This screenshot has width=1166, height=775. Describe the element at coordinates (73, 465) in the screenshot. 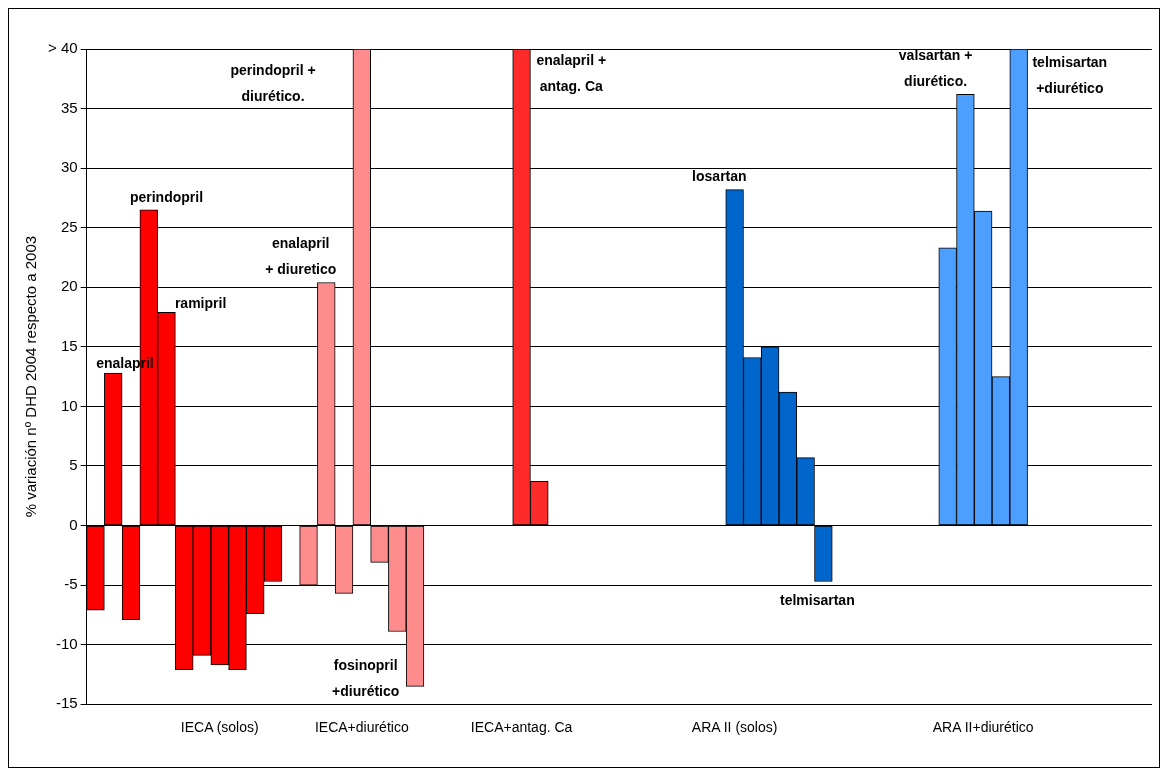

I see `y-tick-label: 5` at that location.